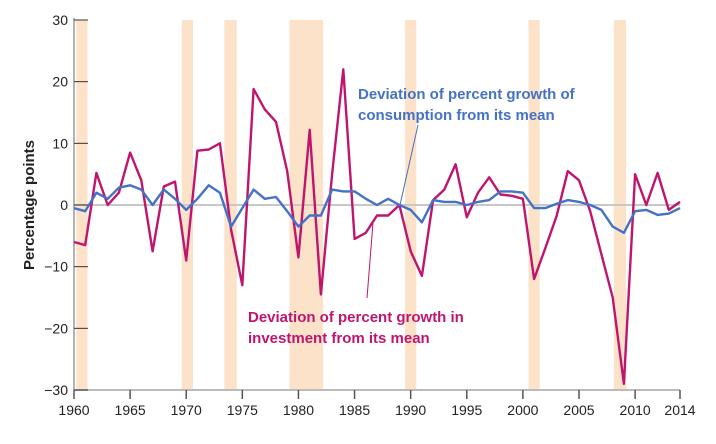  I want to click on consumption-leader-line, so click(409, 165).